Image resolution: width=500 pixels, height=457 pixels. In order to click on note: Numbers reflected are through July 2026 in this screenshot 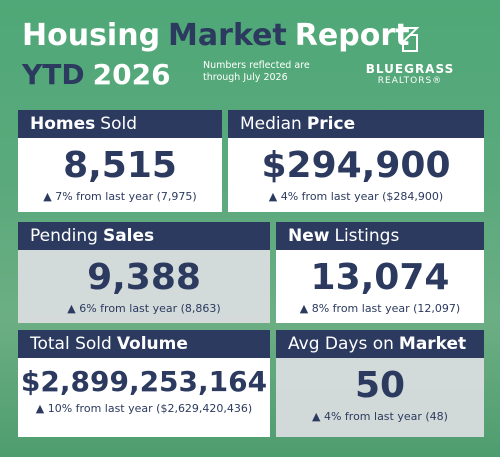, I will do `click(256, 72)`.